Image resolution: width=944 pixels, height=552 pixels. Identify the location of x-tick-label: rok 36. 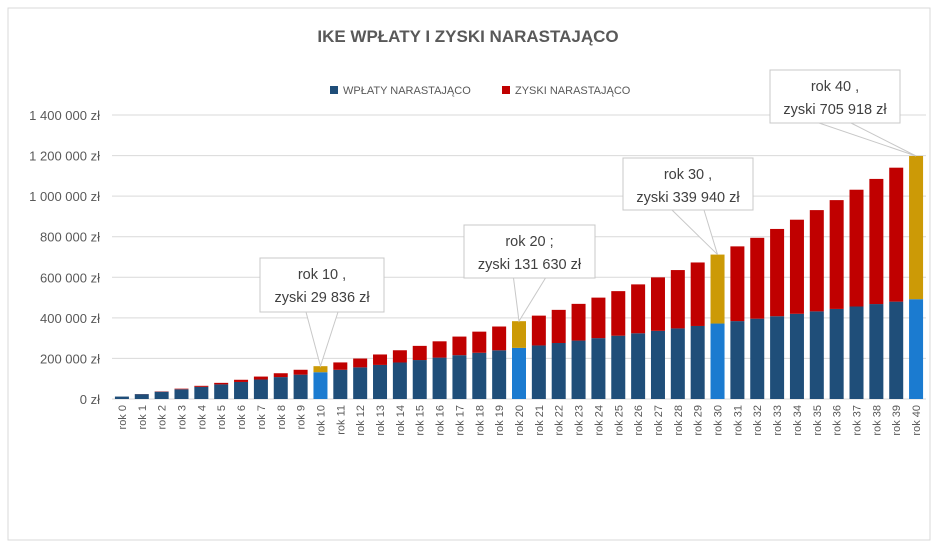
(838, 420).